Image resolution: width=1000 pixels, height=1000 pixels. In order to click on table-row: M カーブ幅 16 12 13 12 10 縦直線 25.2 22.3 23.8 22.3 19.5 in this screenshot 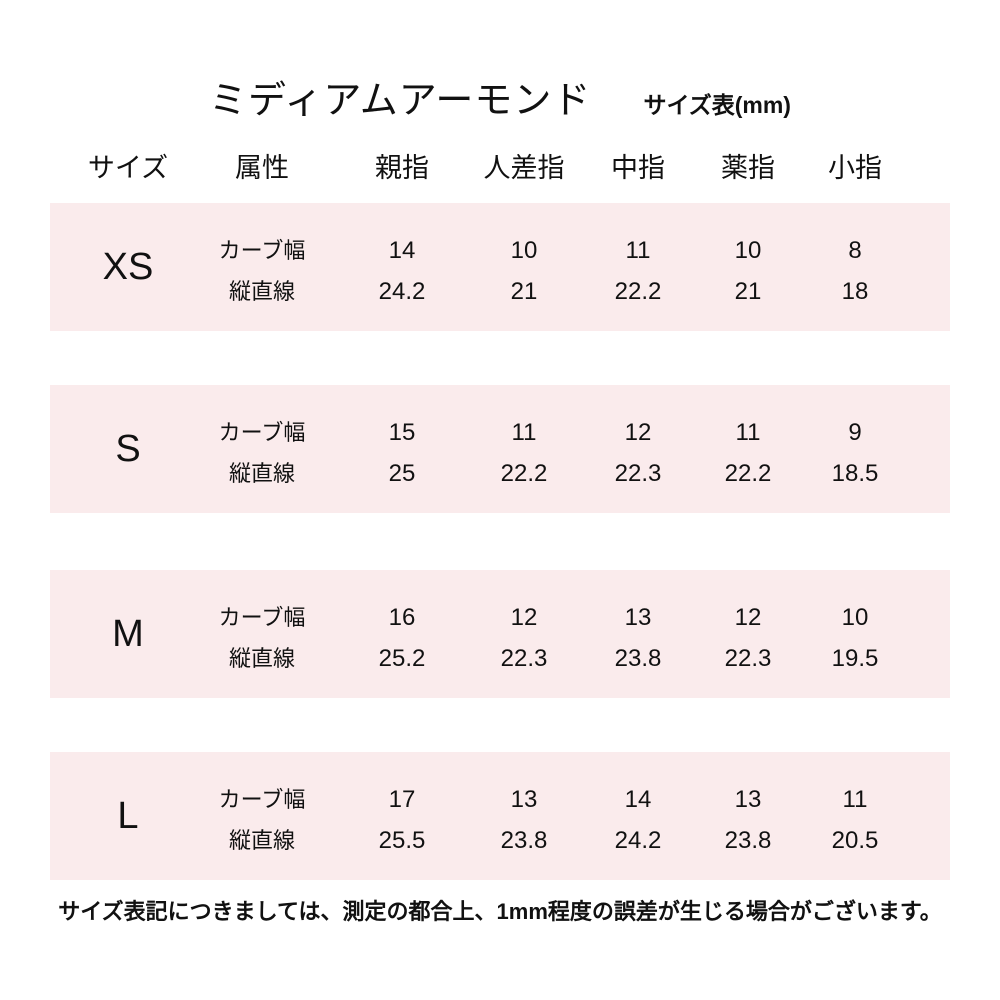, I will do `click(500, 634)`.